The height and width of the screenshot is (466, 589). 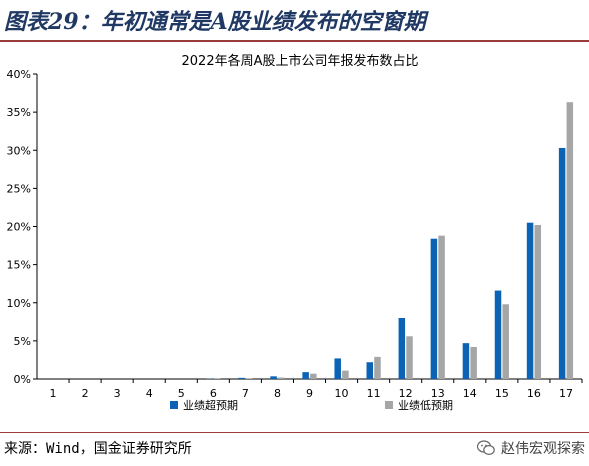 What do you see at coordinates (470, 393) in the screenshot?
I see `x-tick-label: 14` at bounding box center [470, 393].